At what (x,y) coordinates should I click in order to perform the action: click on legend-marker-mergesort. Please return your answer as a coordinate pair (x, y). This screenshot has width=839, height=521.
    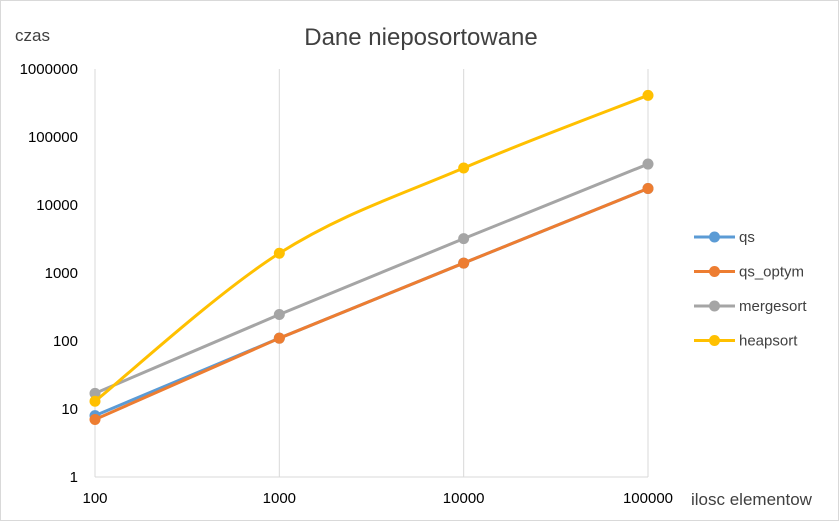
    Looking at the image, I should click on (714, 306).